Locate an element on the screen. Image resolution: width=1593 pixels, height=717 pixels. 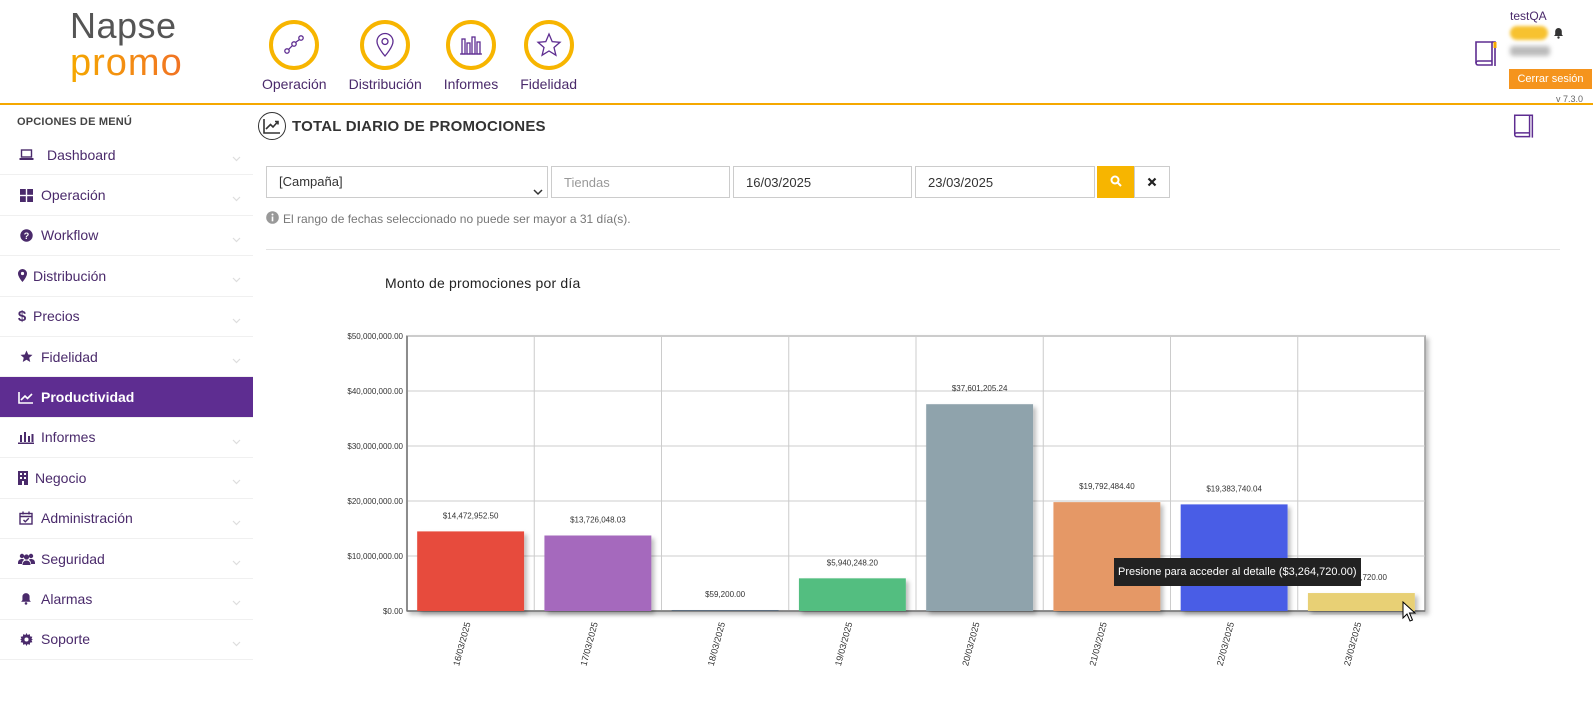
date-from-input is located at coordinates (822, 182).